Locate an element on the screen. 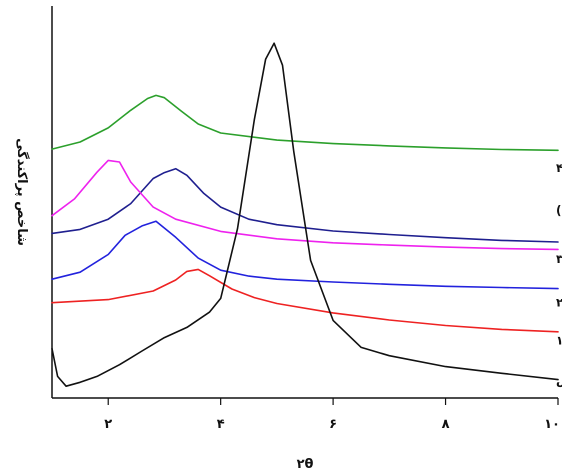  x-tick-label: ۱۰ is located at coordinates (552, 424).